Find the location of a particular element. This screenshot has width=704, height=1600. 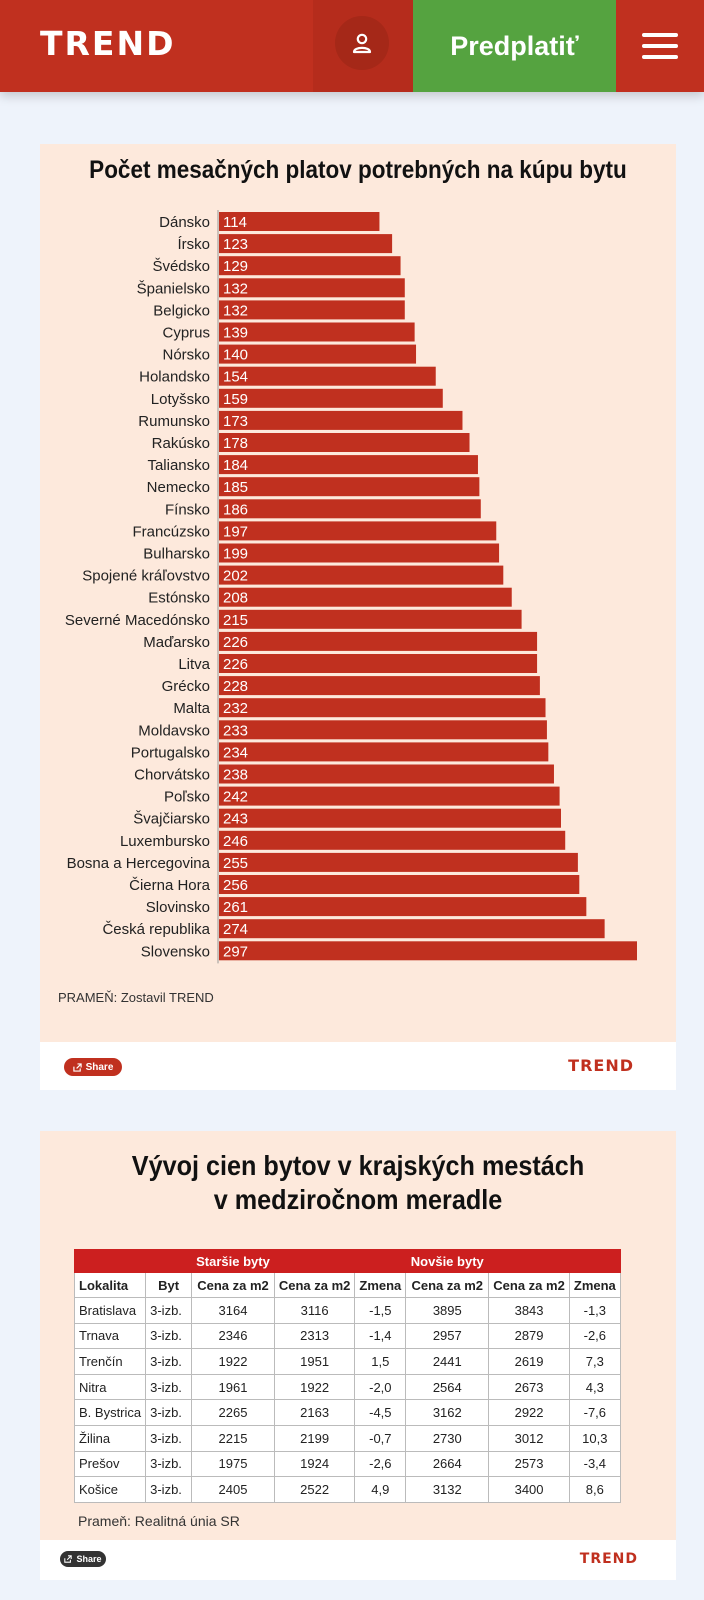

category-label: Rakúsko is located at coordinates (181, 443).